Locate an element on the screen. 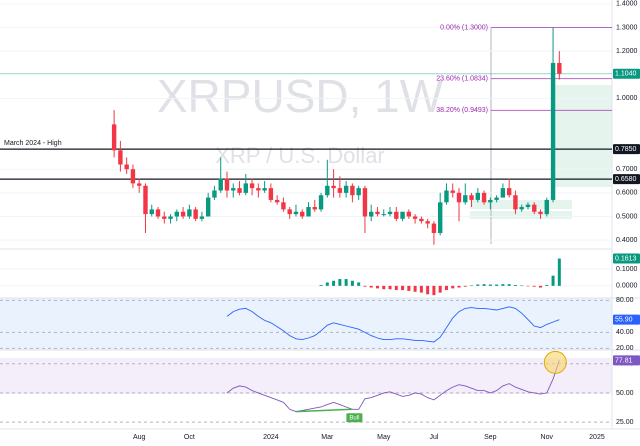  y-tick-label: 0.5000 is located at coordinates (627, 216).